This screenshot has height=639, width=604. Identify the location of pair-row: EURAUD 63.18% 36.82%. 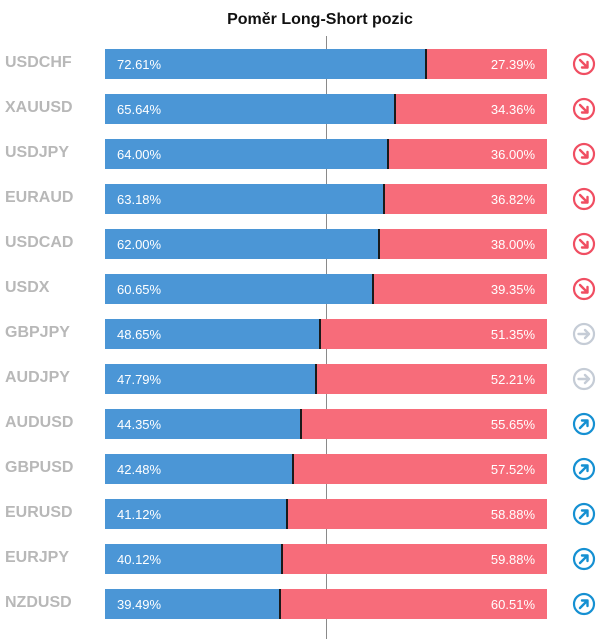
(302, 199).